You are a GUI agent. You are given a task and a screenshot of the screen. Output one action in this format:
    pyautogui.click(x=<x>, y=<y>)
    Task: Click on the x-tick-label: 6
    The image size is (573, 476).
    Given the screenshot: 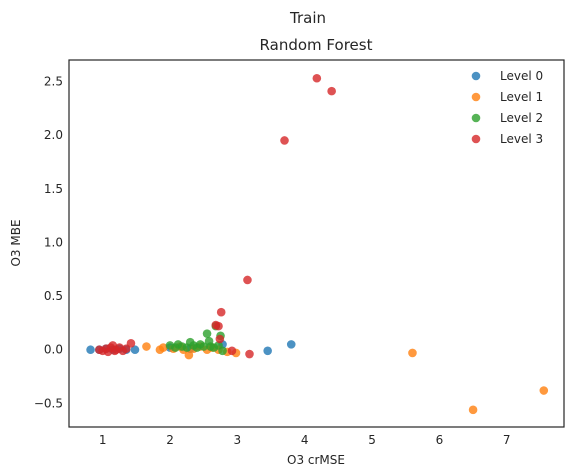 What is the action you would take?
    pyautogui.click(x=440, y=440)
    